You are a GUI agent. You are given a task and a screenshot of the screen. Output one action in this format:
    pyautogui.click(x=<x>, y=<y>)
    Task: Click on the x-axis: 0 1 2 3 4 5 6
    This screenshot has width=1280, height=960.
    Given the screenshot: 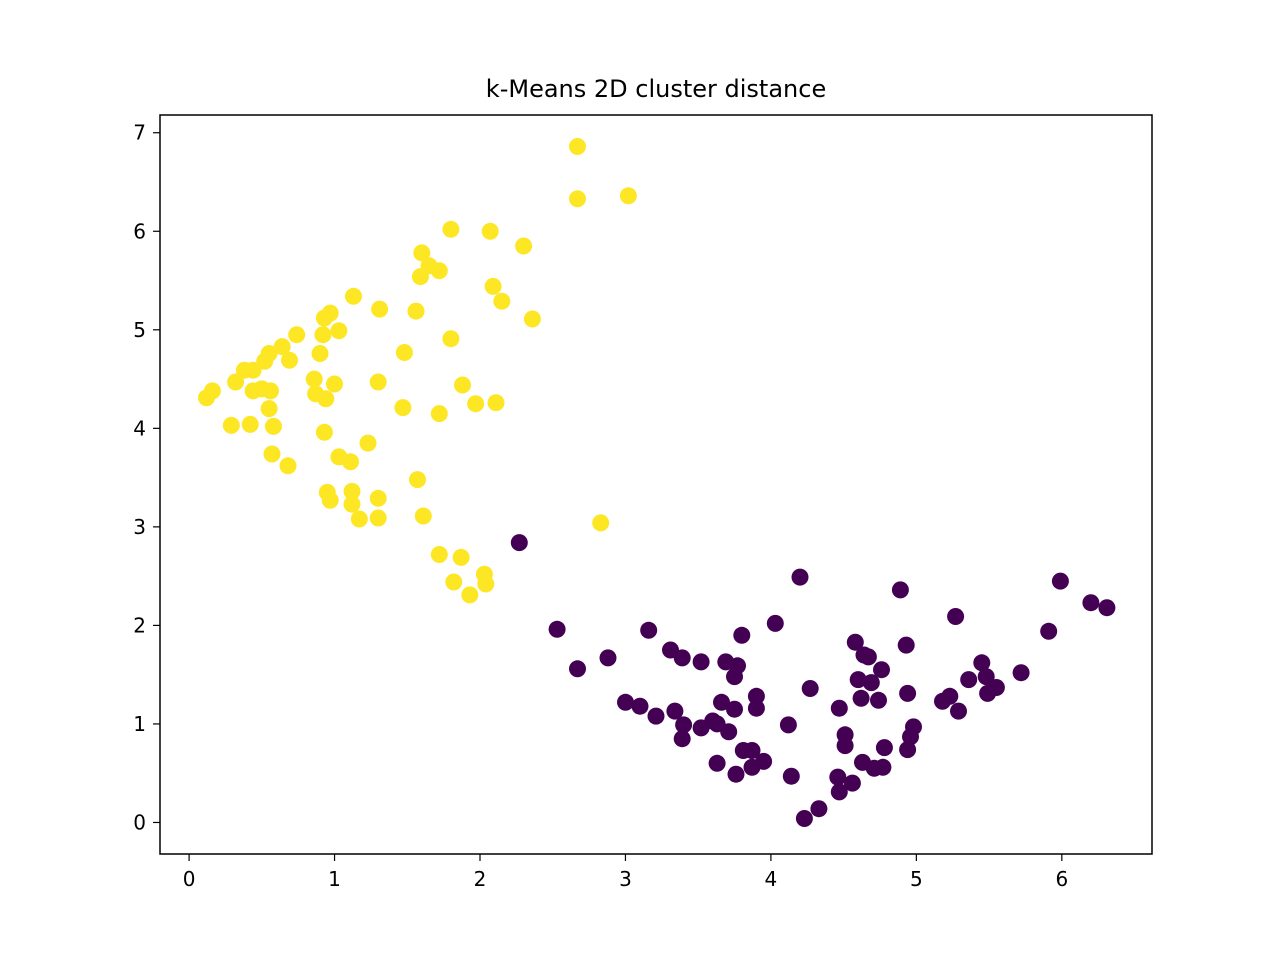 What is the action you would take?
    pyautogui.click(x=625, y=872)
    